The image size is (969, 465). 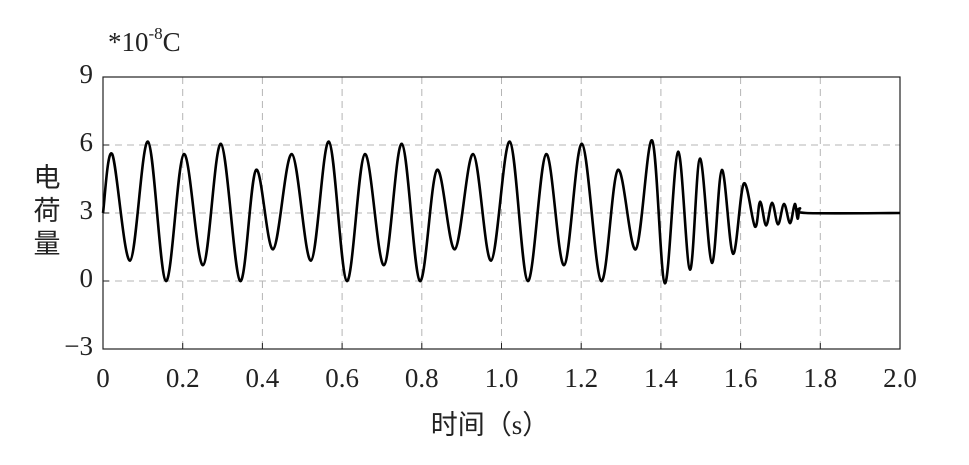 What do you see at coordinates (156, 33) in the screenshot?
I see `unit-exponent: -8` at bounding box center [156, 33].